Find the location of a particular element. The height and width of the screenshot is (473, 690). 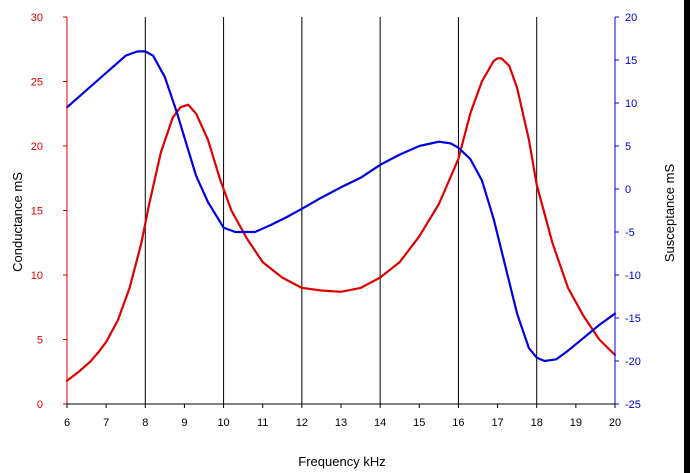

right-tick-label: 20 is located at coordinates (631, 18).